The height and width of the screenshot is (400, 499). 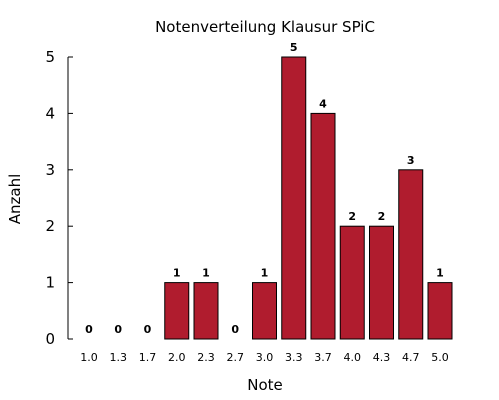 I want to click on x-tick-label: 4.7, so click(x=411, y=357).